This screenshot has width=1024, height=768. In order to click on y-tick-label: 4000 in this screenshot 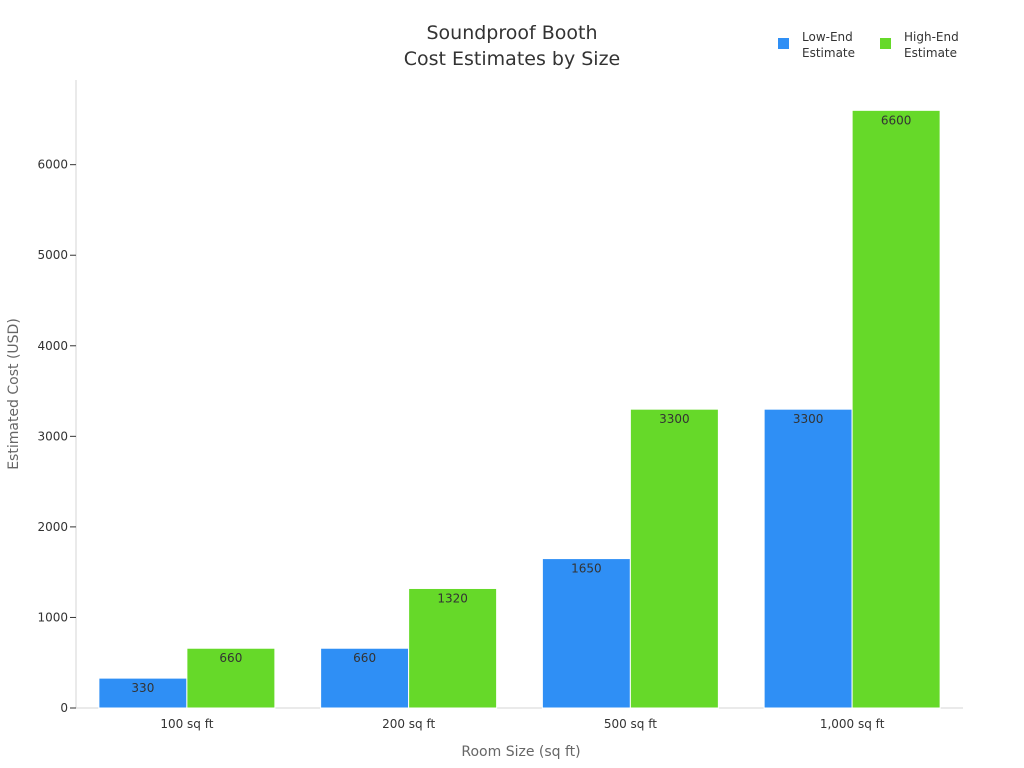, I will do `click(52, 346)`.